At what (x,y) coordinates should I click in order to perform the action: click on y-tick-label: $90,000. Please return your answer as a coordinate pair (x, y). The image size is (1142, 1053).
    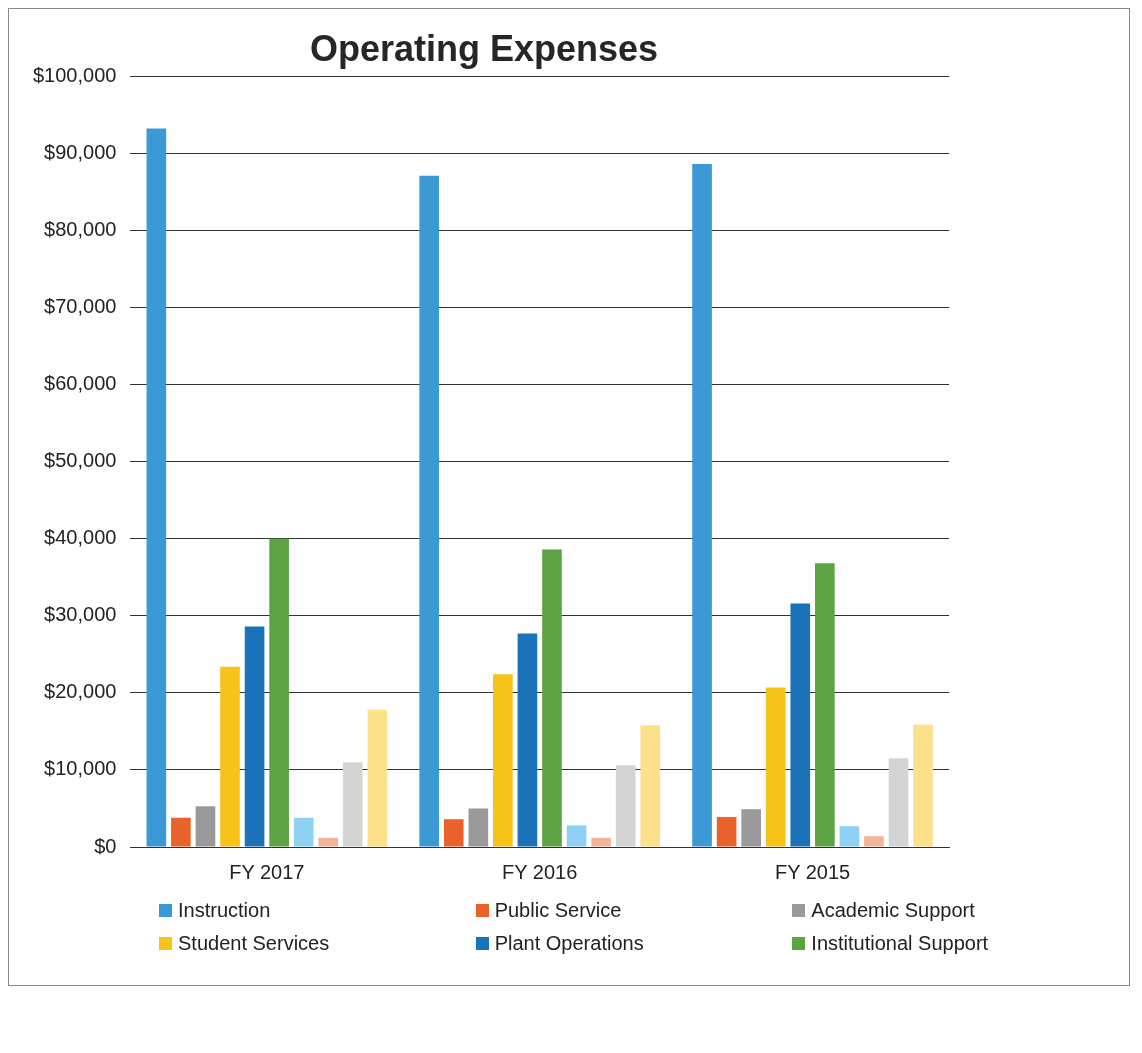
    Looking at the image, I should click on (80, 151).